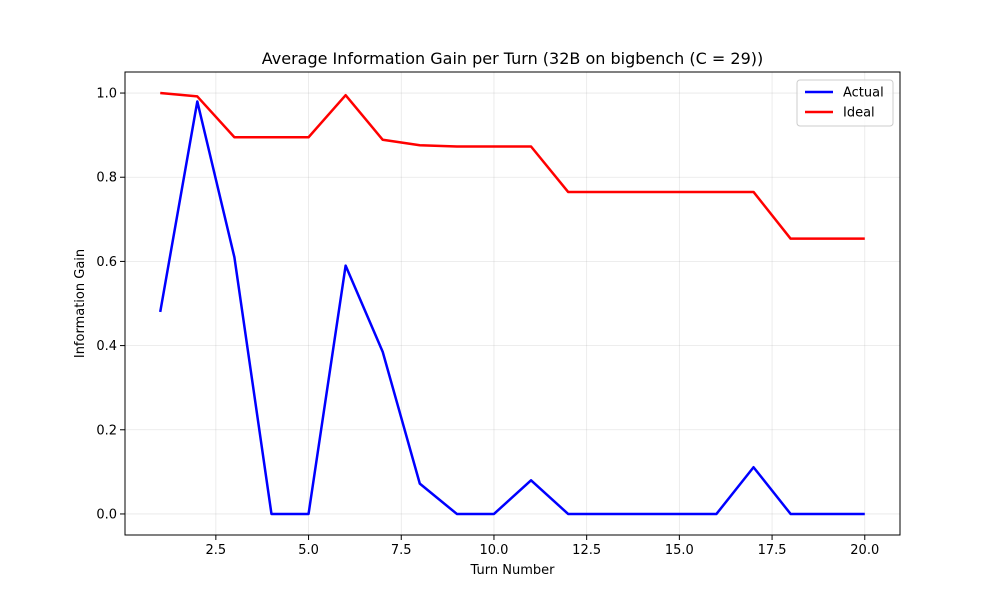 The height and width of the screenshot is (600, 1000). I want to click on y-tick-label: 0.0, so click(106, 514).